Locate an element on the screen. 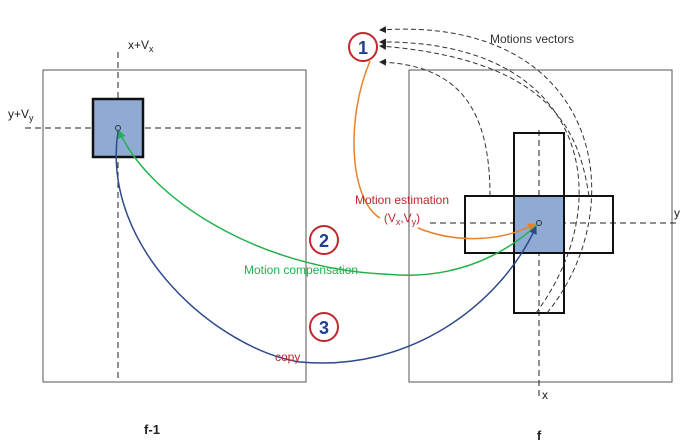  step-2-circle is located at coordinates (324, 240).